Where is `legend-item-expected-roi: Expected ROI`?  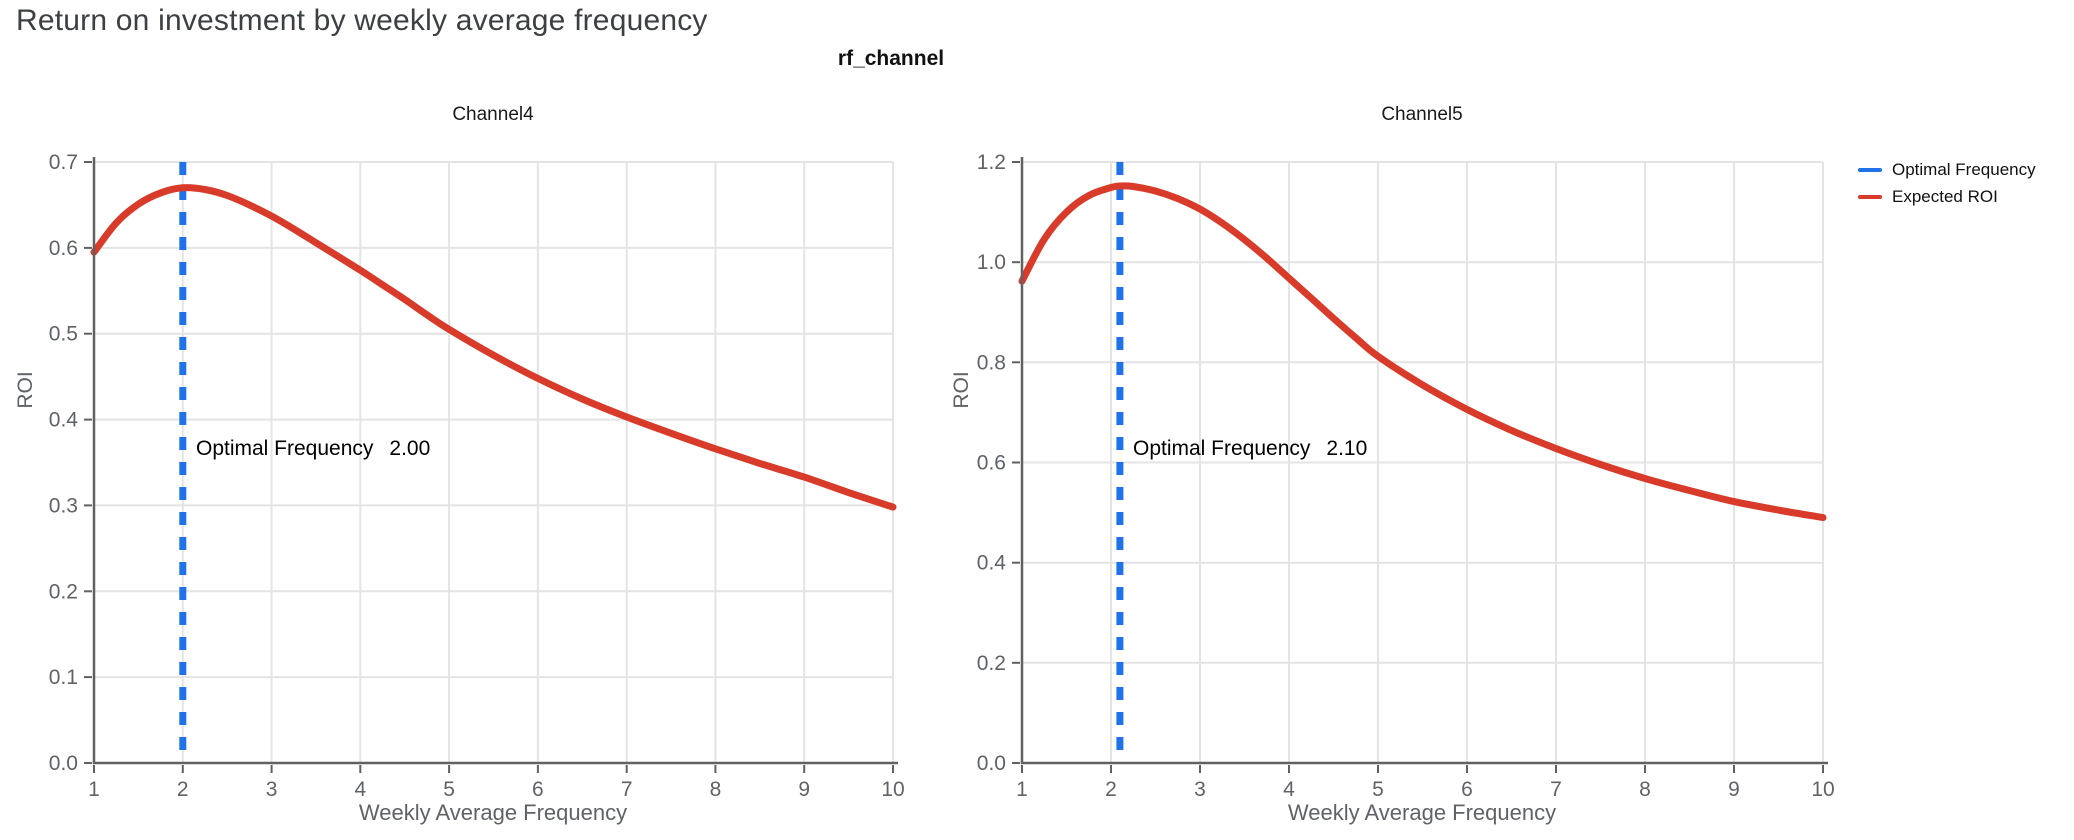
legend-item-expected-roi: Expected ROI is located at coordinates (1947, 197).